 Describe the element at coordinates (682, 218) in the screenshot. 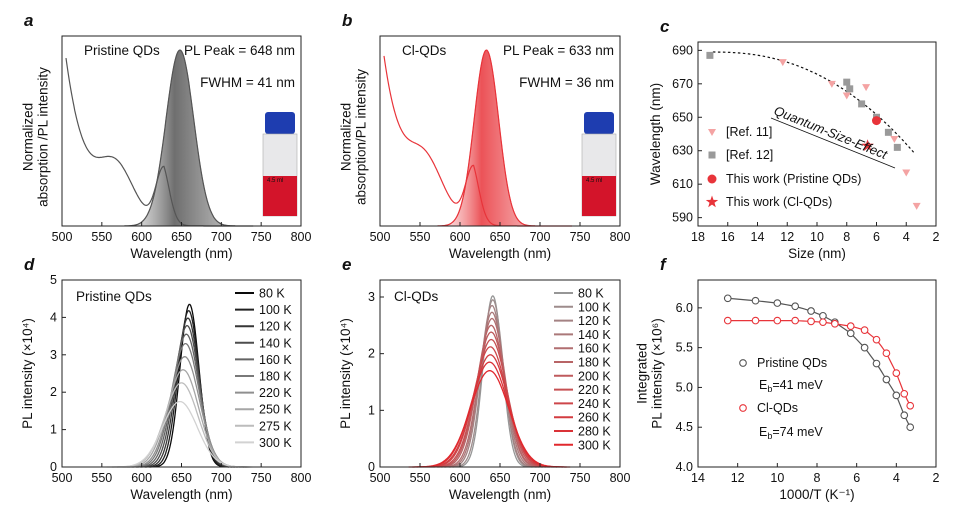

I see `y-tick-label: 590` at that location.